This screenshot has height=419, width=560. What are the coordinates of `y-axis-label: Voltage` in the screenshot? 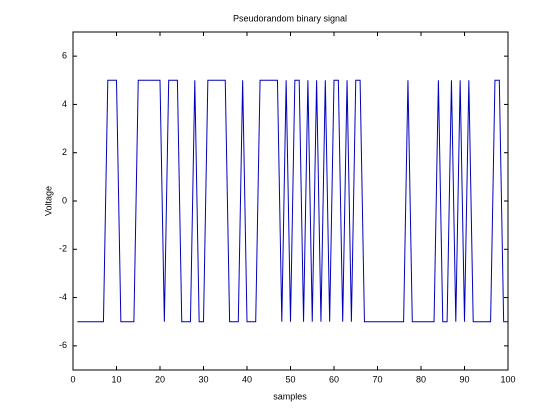 It's located at (48, 201).